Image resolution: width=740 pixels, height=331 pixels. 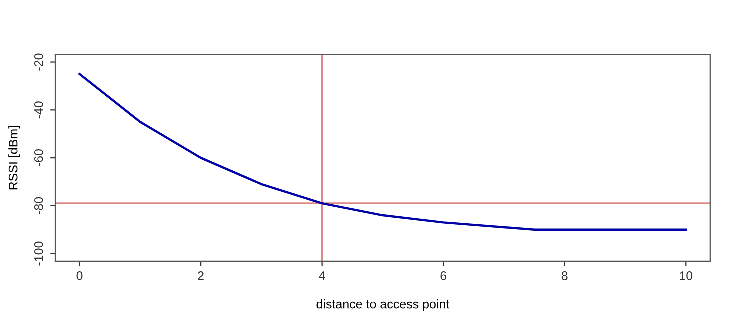 What do you see at coordinates (39, 158) in the screenshot?
I see `y-tick-label: -60` at bounding box center [39, 158].